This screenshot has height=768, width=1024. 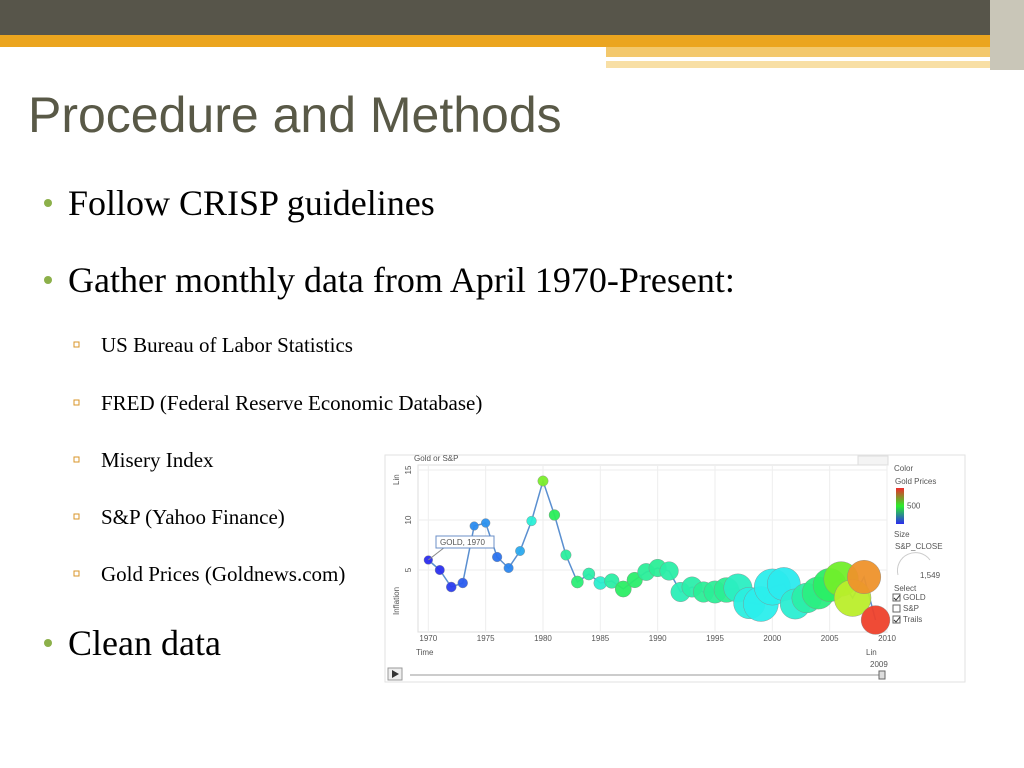 What do you see at coordinates (915, 481) in the screenshot?
I see `legend-color-by: Gold Prices` at bounding box center [915, 481].